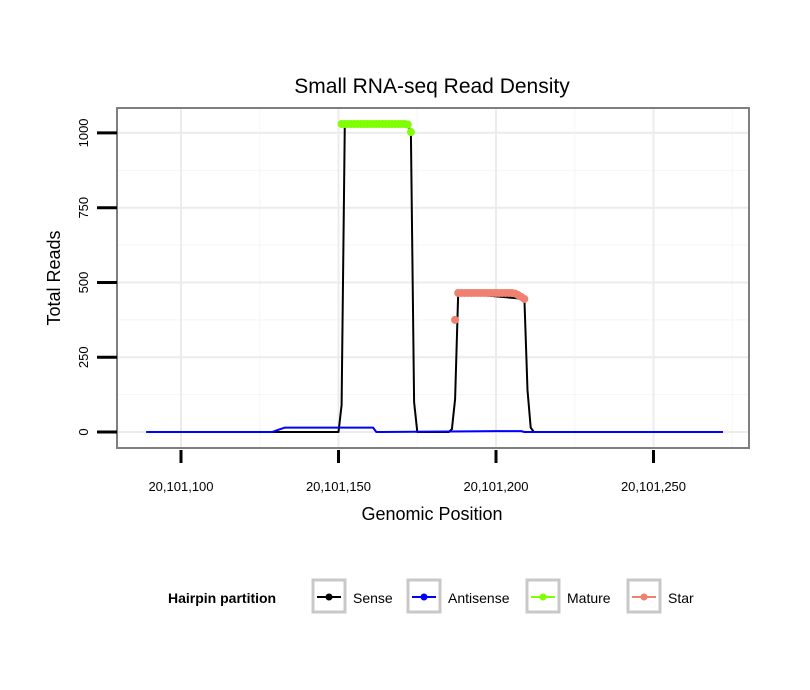 The width and height of the screenshot is (810, 690). I want to click on x-tick-label: 20,101,250, so click(653, 486).